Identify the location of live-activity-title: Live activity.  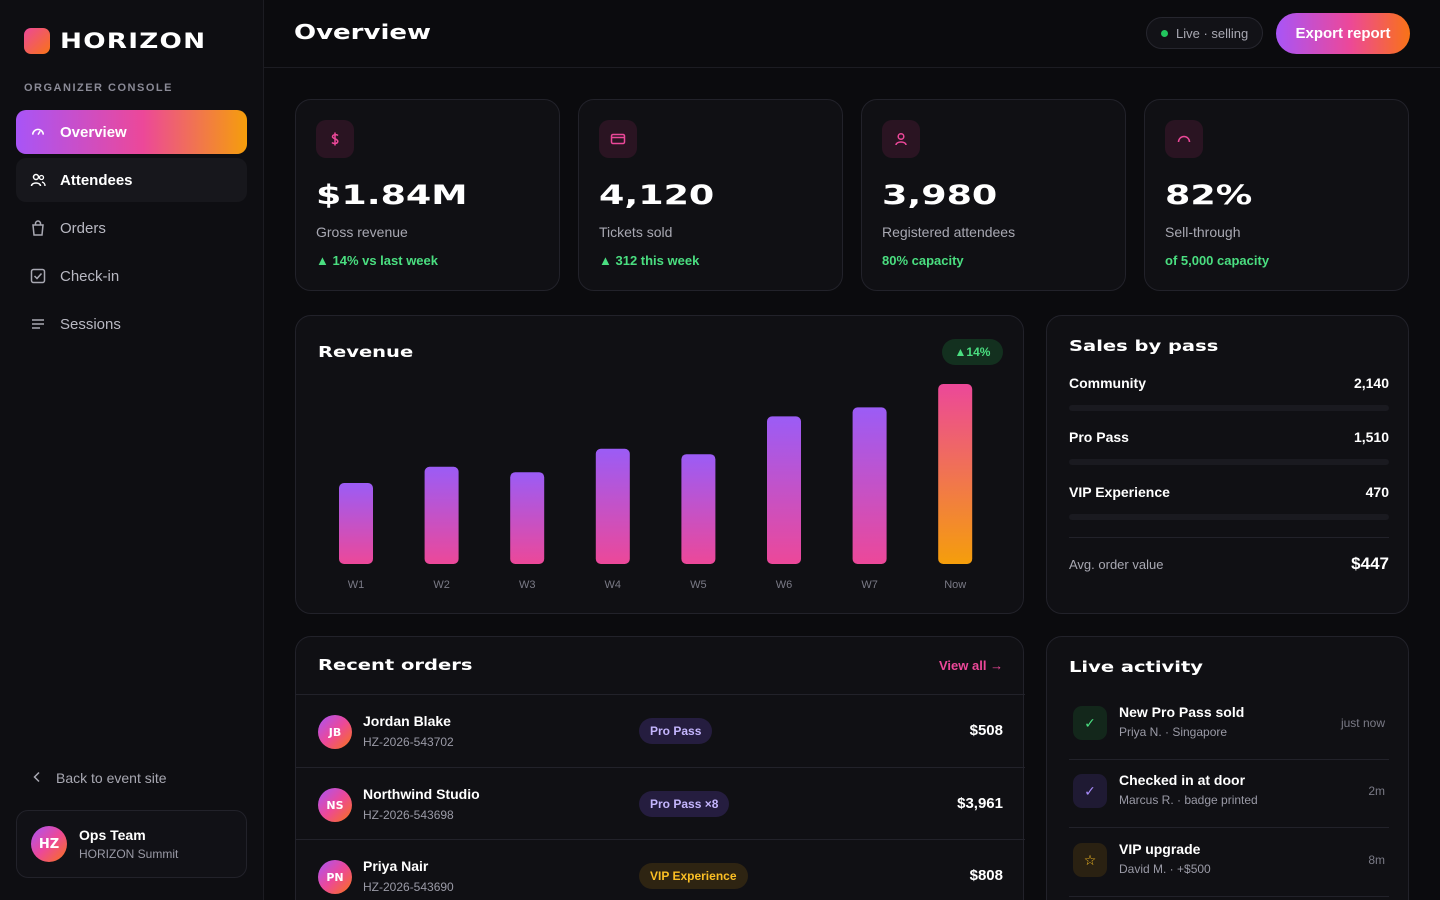
(1136, 667).